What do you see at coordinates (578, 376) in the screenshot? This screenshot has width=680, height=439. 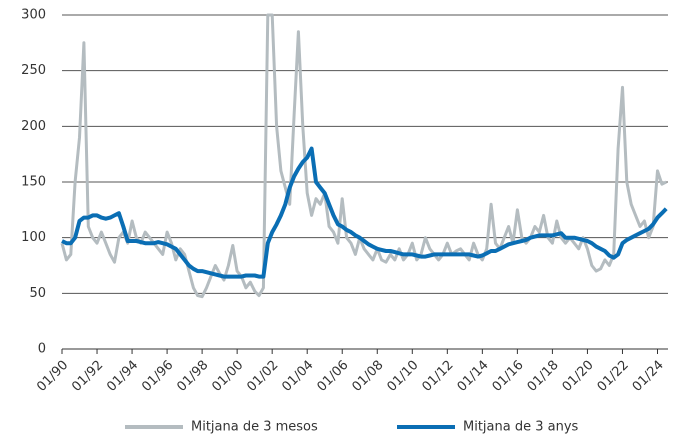 I see `x-tick-label: 01/20` at bounding box center [578, 376].